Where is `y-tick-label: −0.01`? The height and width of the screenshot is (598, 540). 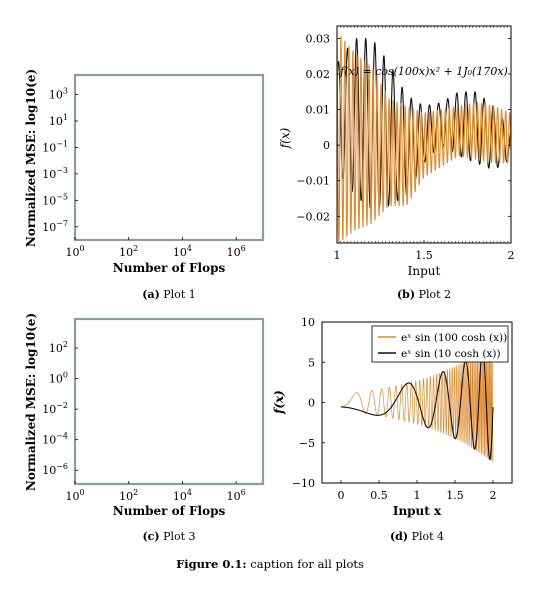
y-tick-label: −0.01 is located at coordinates (313, 181).